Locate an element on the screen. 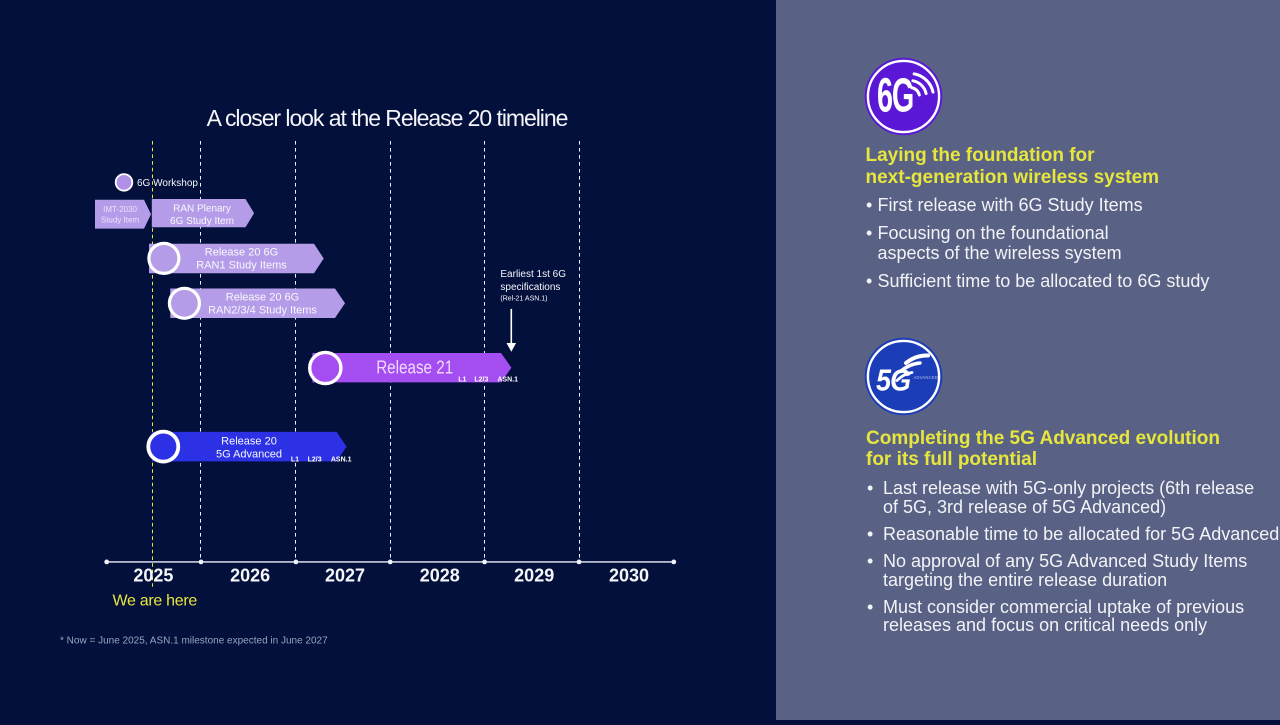 The image size is (1280, 725). svg-text: 5G is located at coordinates (893, 381).